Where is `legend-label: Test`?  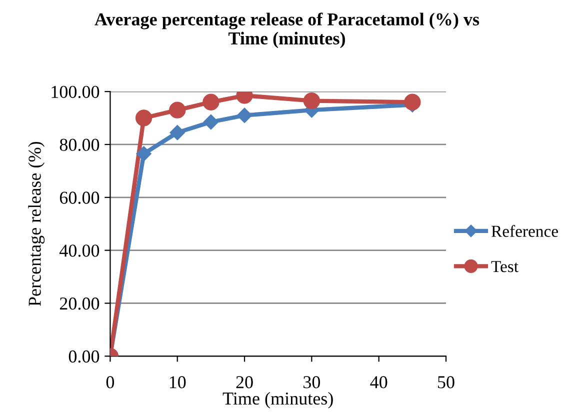
legend-label: Test is located at coordinates (504, 266).